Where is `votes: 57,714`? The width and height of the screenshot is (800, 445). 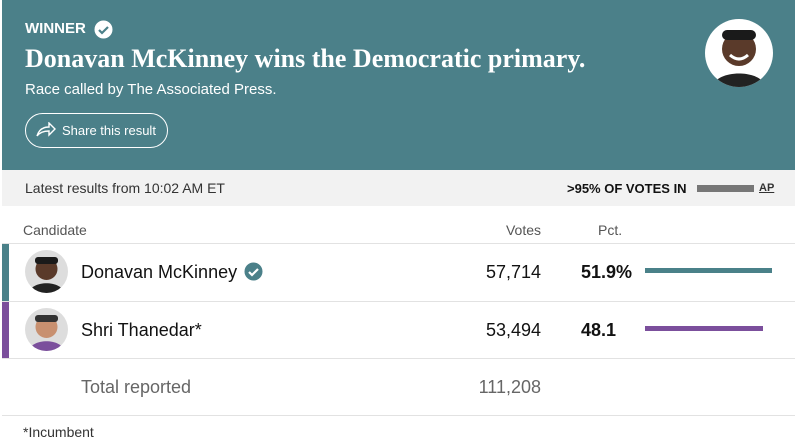
votes: 57,714 is located at coordinates (513, 272).